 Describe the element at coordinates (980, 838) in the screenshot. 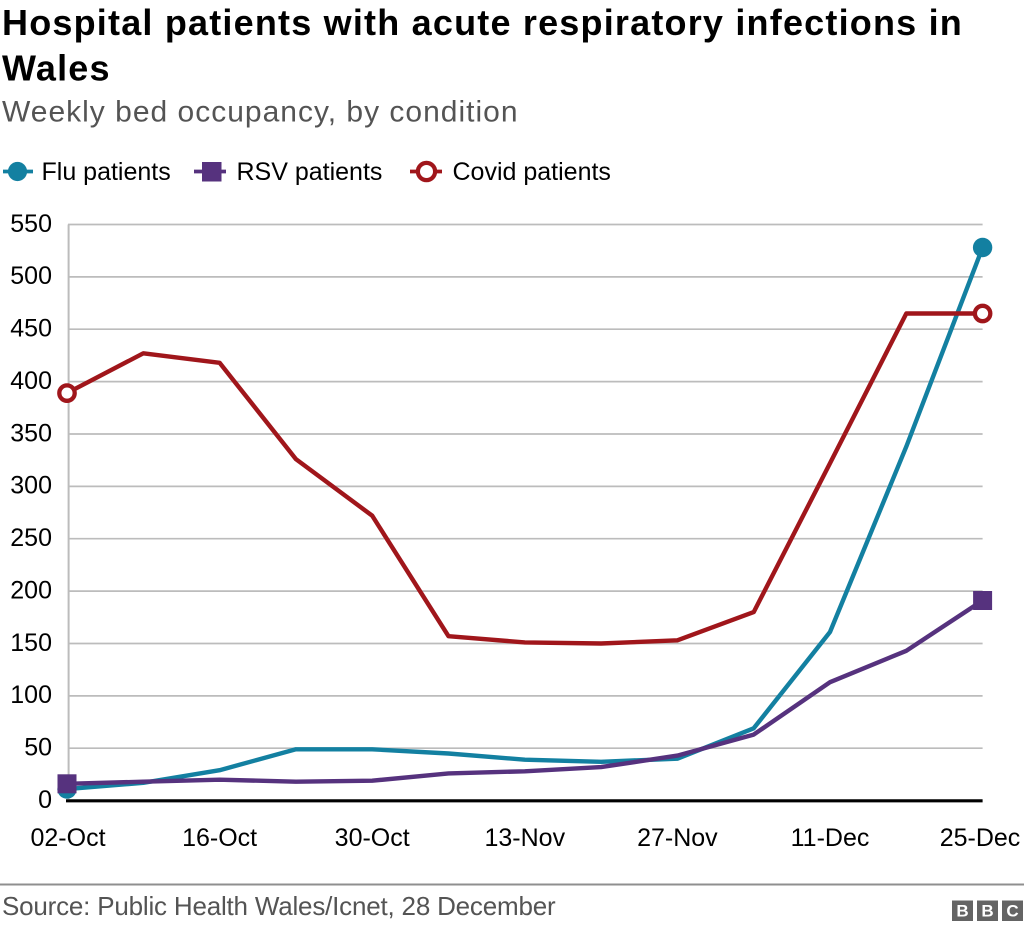

I see `svg-text: 25-Dec` at that location.